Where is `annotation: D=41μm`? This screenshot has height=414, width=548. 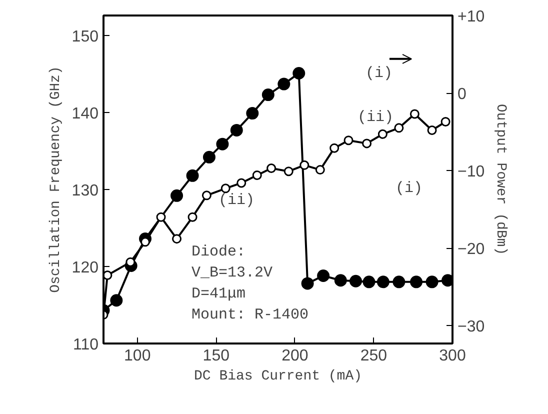
annotation: D=41μm is located at coordinates (219, 294).